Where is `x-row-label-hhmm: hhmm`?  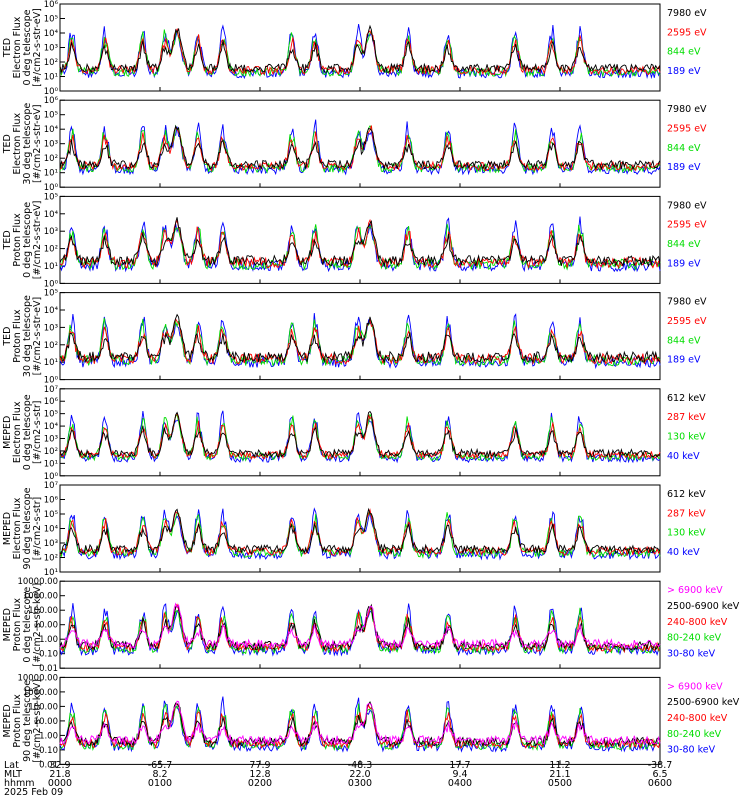 x-row-label-hhmm: hhmm is located at coordinates (19, 783).